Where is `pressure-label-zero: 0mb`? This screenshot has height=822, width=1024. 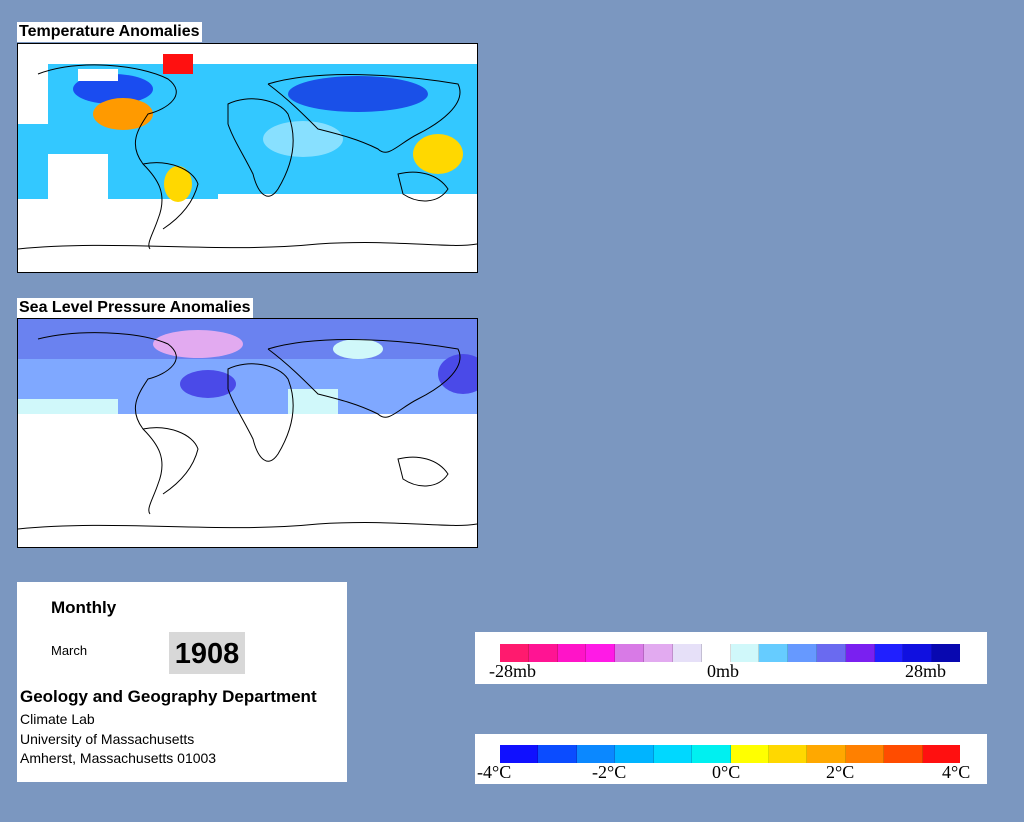
pressure-label-zero: 0mb is located at coordinates (723, 671).